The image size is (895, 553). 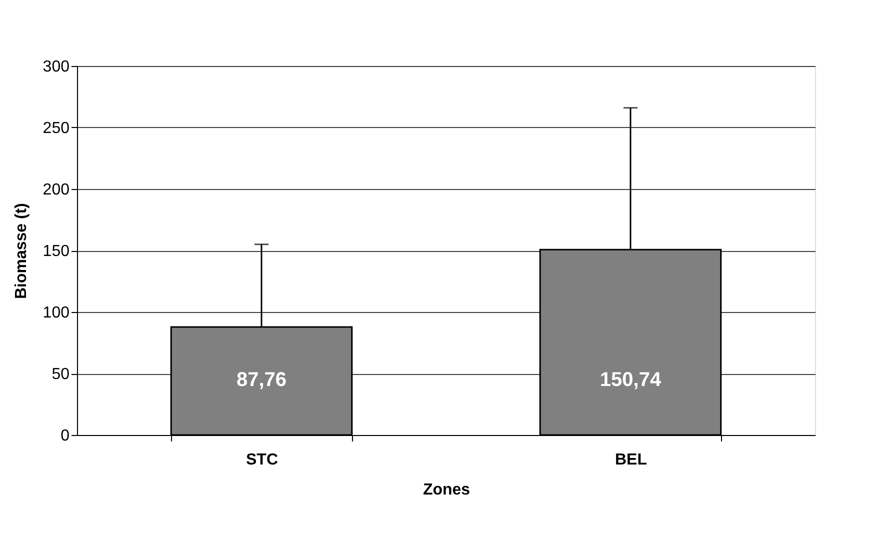 I want to click on y-tick-label: 300, so click(x=56, y=67).